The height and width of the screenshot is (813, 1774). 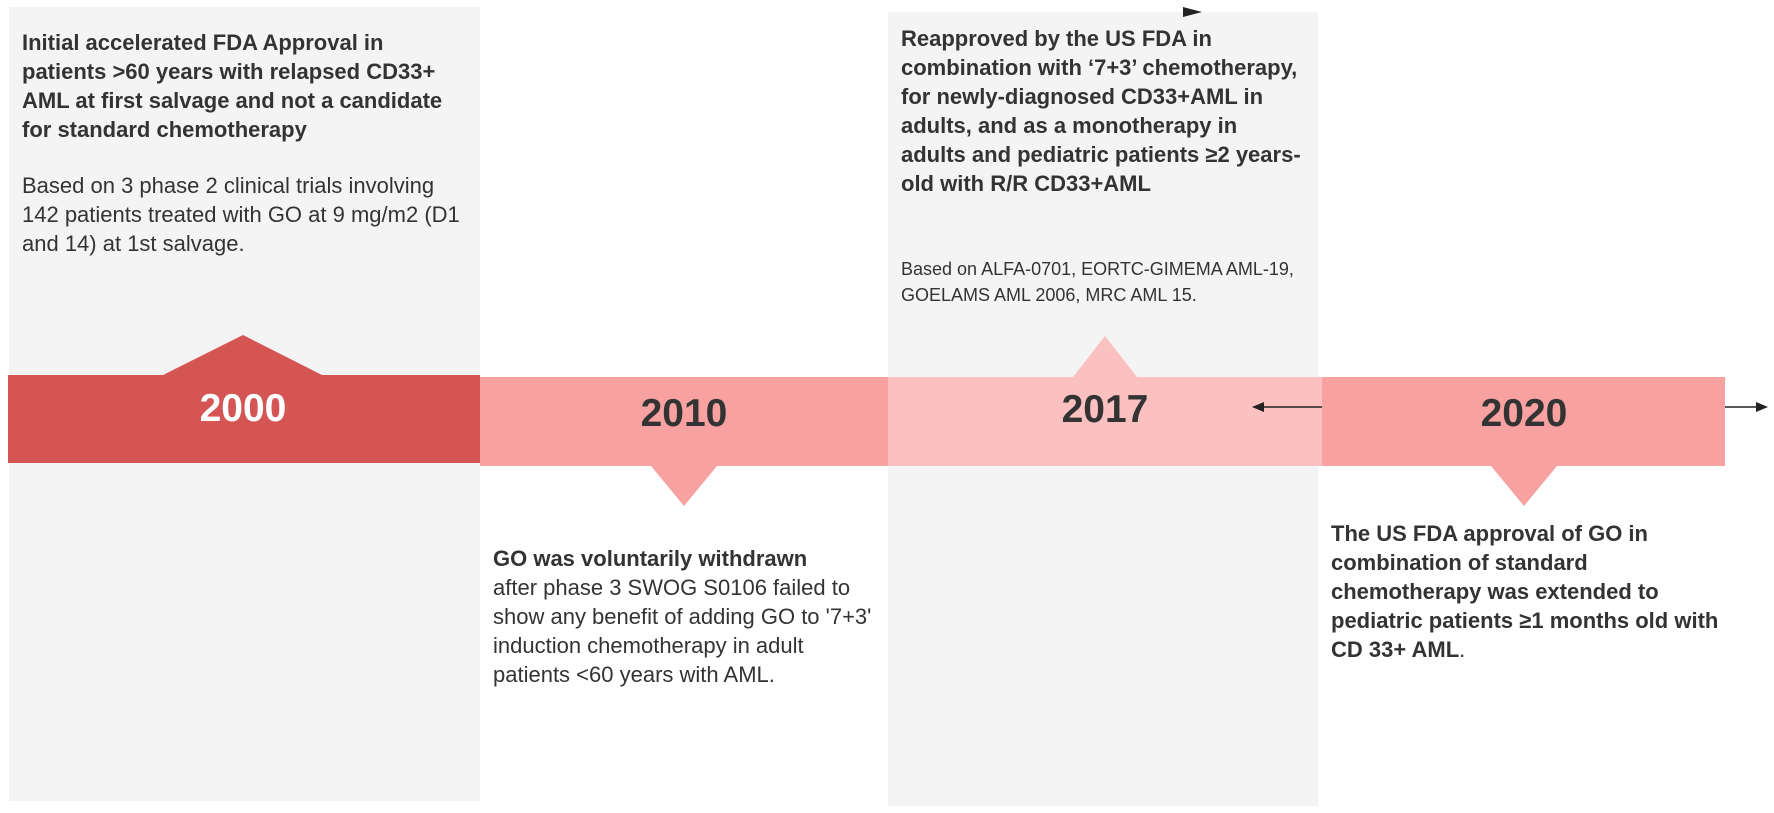 I want to click on year-2000: 2000, so click(x=243, y=408).